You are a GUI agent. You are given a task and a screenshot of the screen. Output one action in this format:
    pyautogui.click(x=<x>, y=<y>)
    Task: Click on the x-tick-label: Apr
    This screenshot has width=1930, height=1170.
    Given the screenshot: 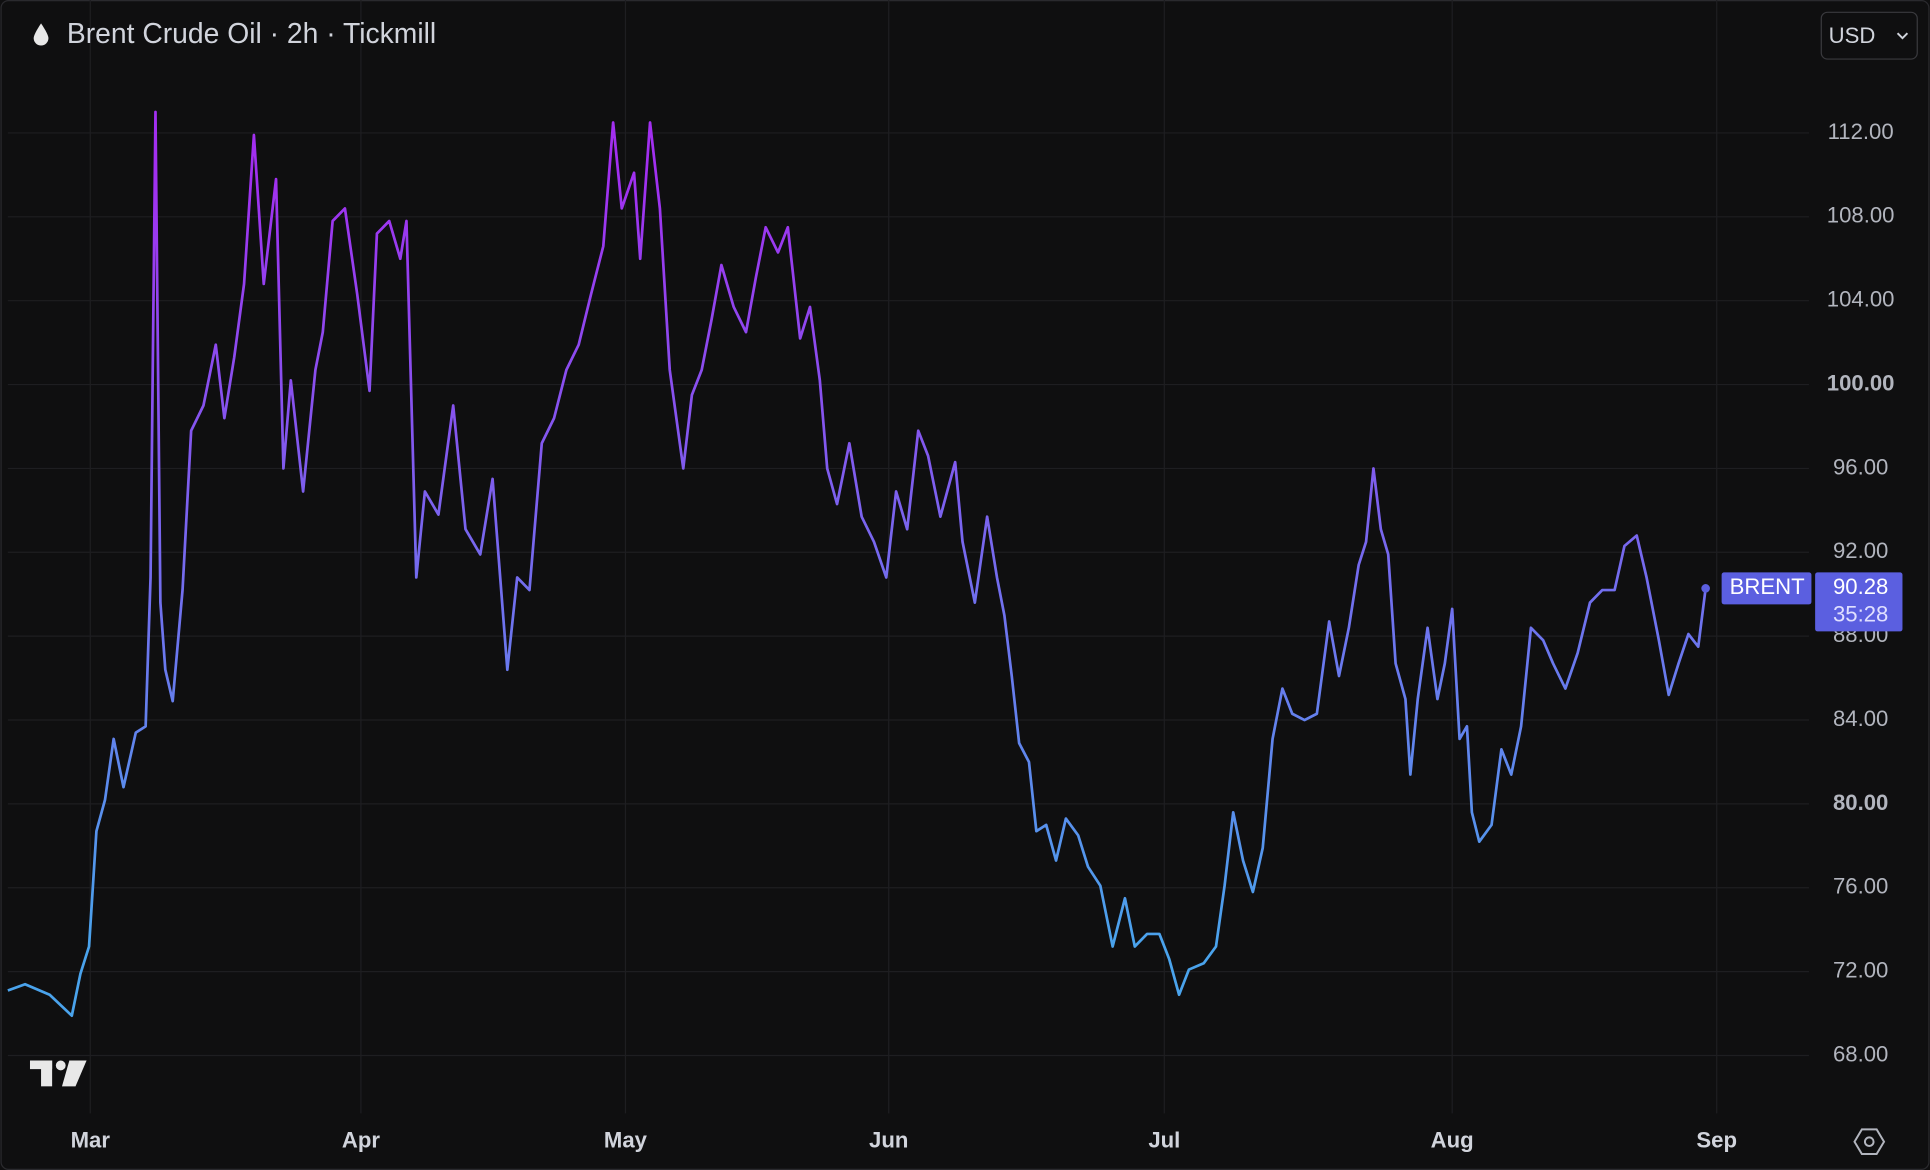 What is the action you would take?
    pyautogui.click(x=361, y=1140)
    